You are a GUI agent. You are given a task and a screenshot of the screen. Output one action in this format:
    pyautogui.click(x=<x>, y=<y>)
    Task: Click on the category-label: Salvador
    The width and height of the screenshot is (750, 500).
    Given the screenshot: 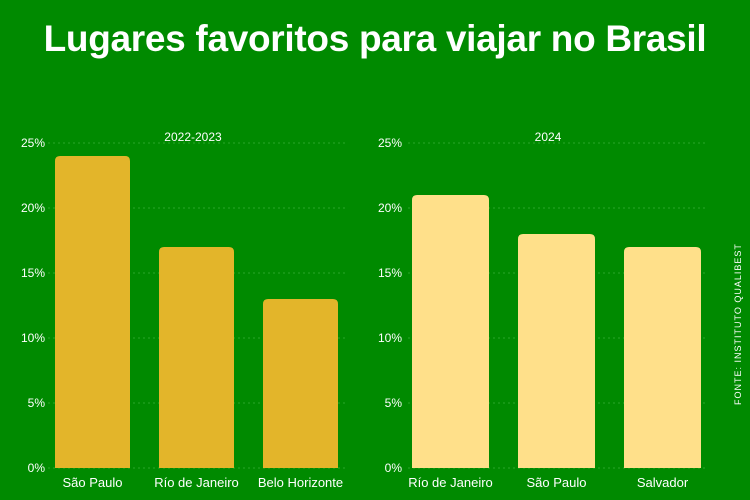 What is the action you would take?
    pyautogui.click(x=663, y=482)
    